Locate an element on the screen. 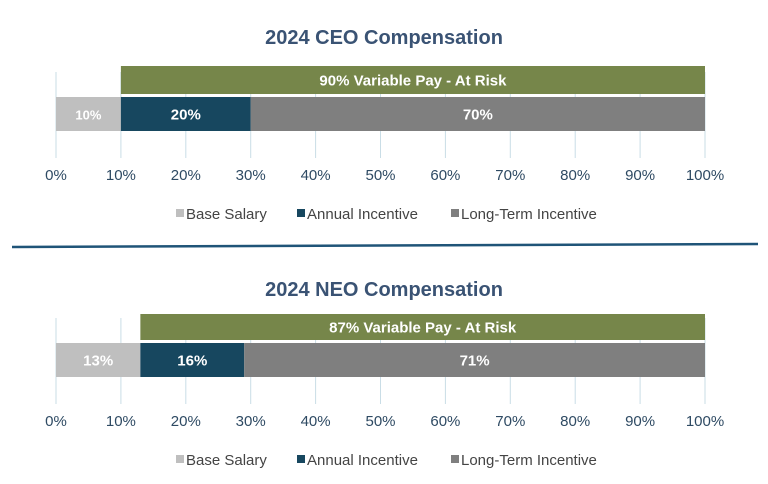 This screenshot has height=484, width=768. neo-bar-base-salary-label: 13% is located at coordinates (98, 361).